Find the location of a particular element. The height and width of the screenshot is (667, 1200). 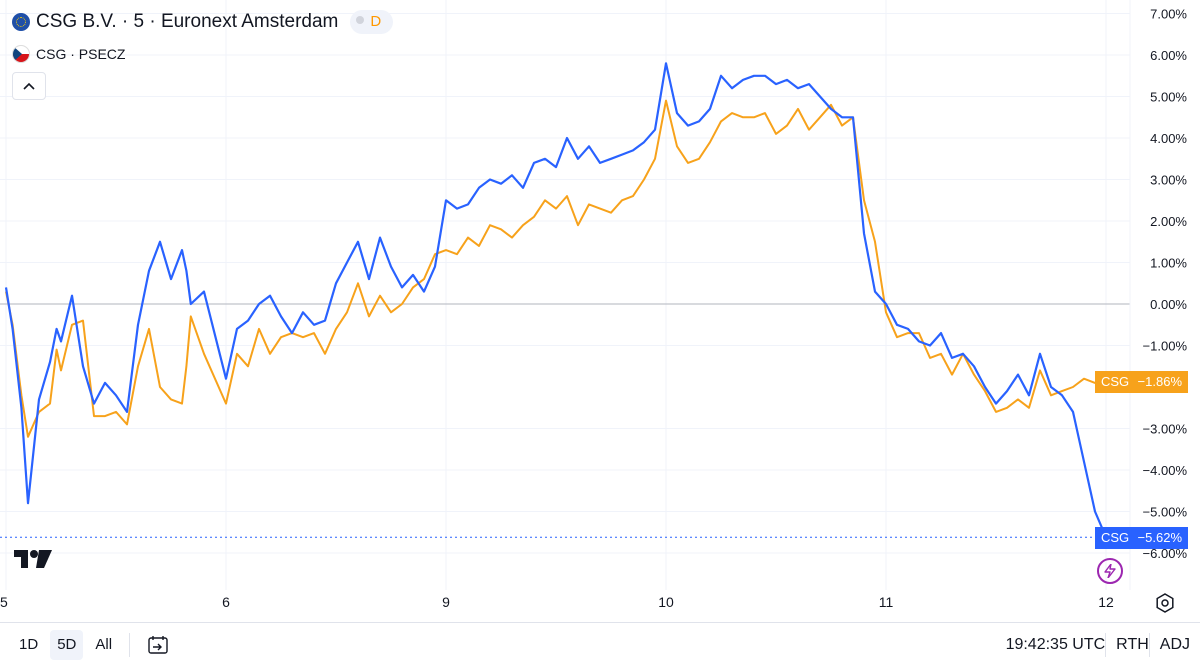

timeframe-1d-button: 1D is located at coordinates (29, 644).